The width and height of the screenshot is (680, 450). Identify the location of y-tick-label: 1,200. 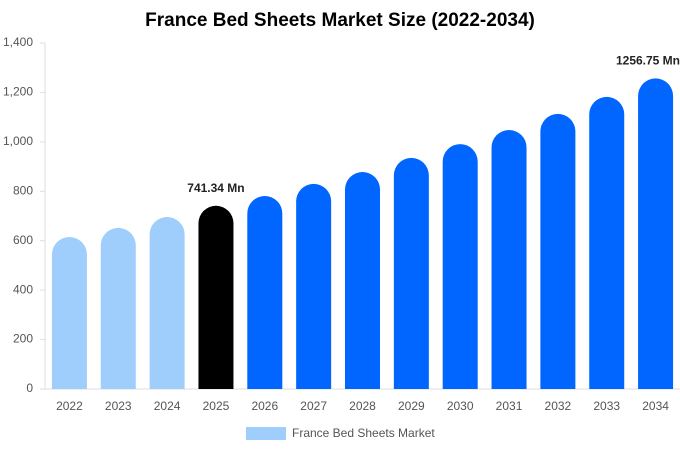
(18, 92).